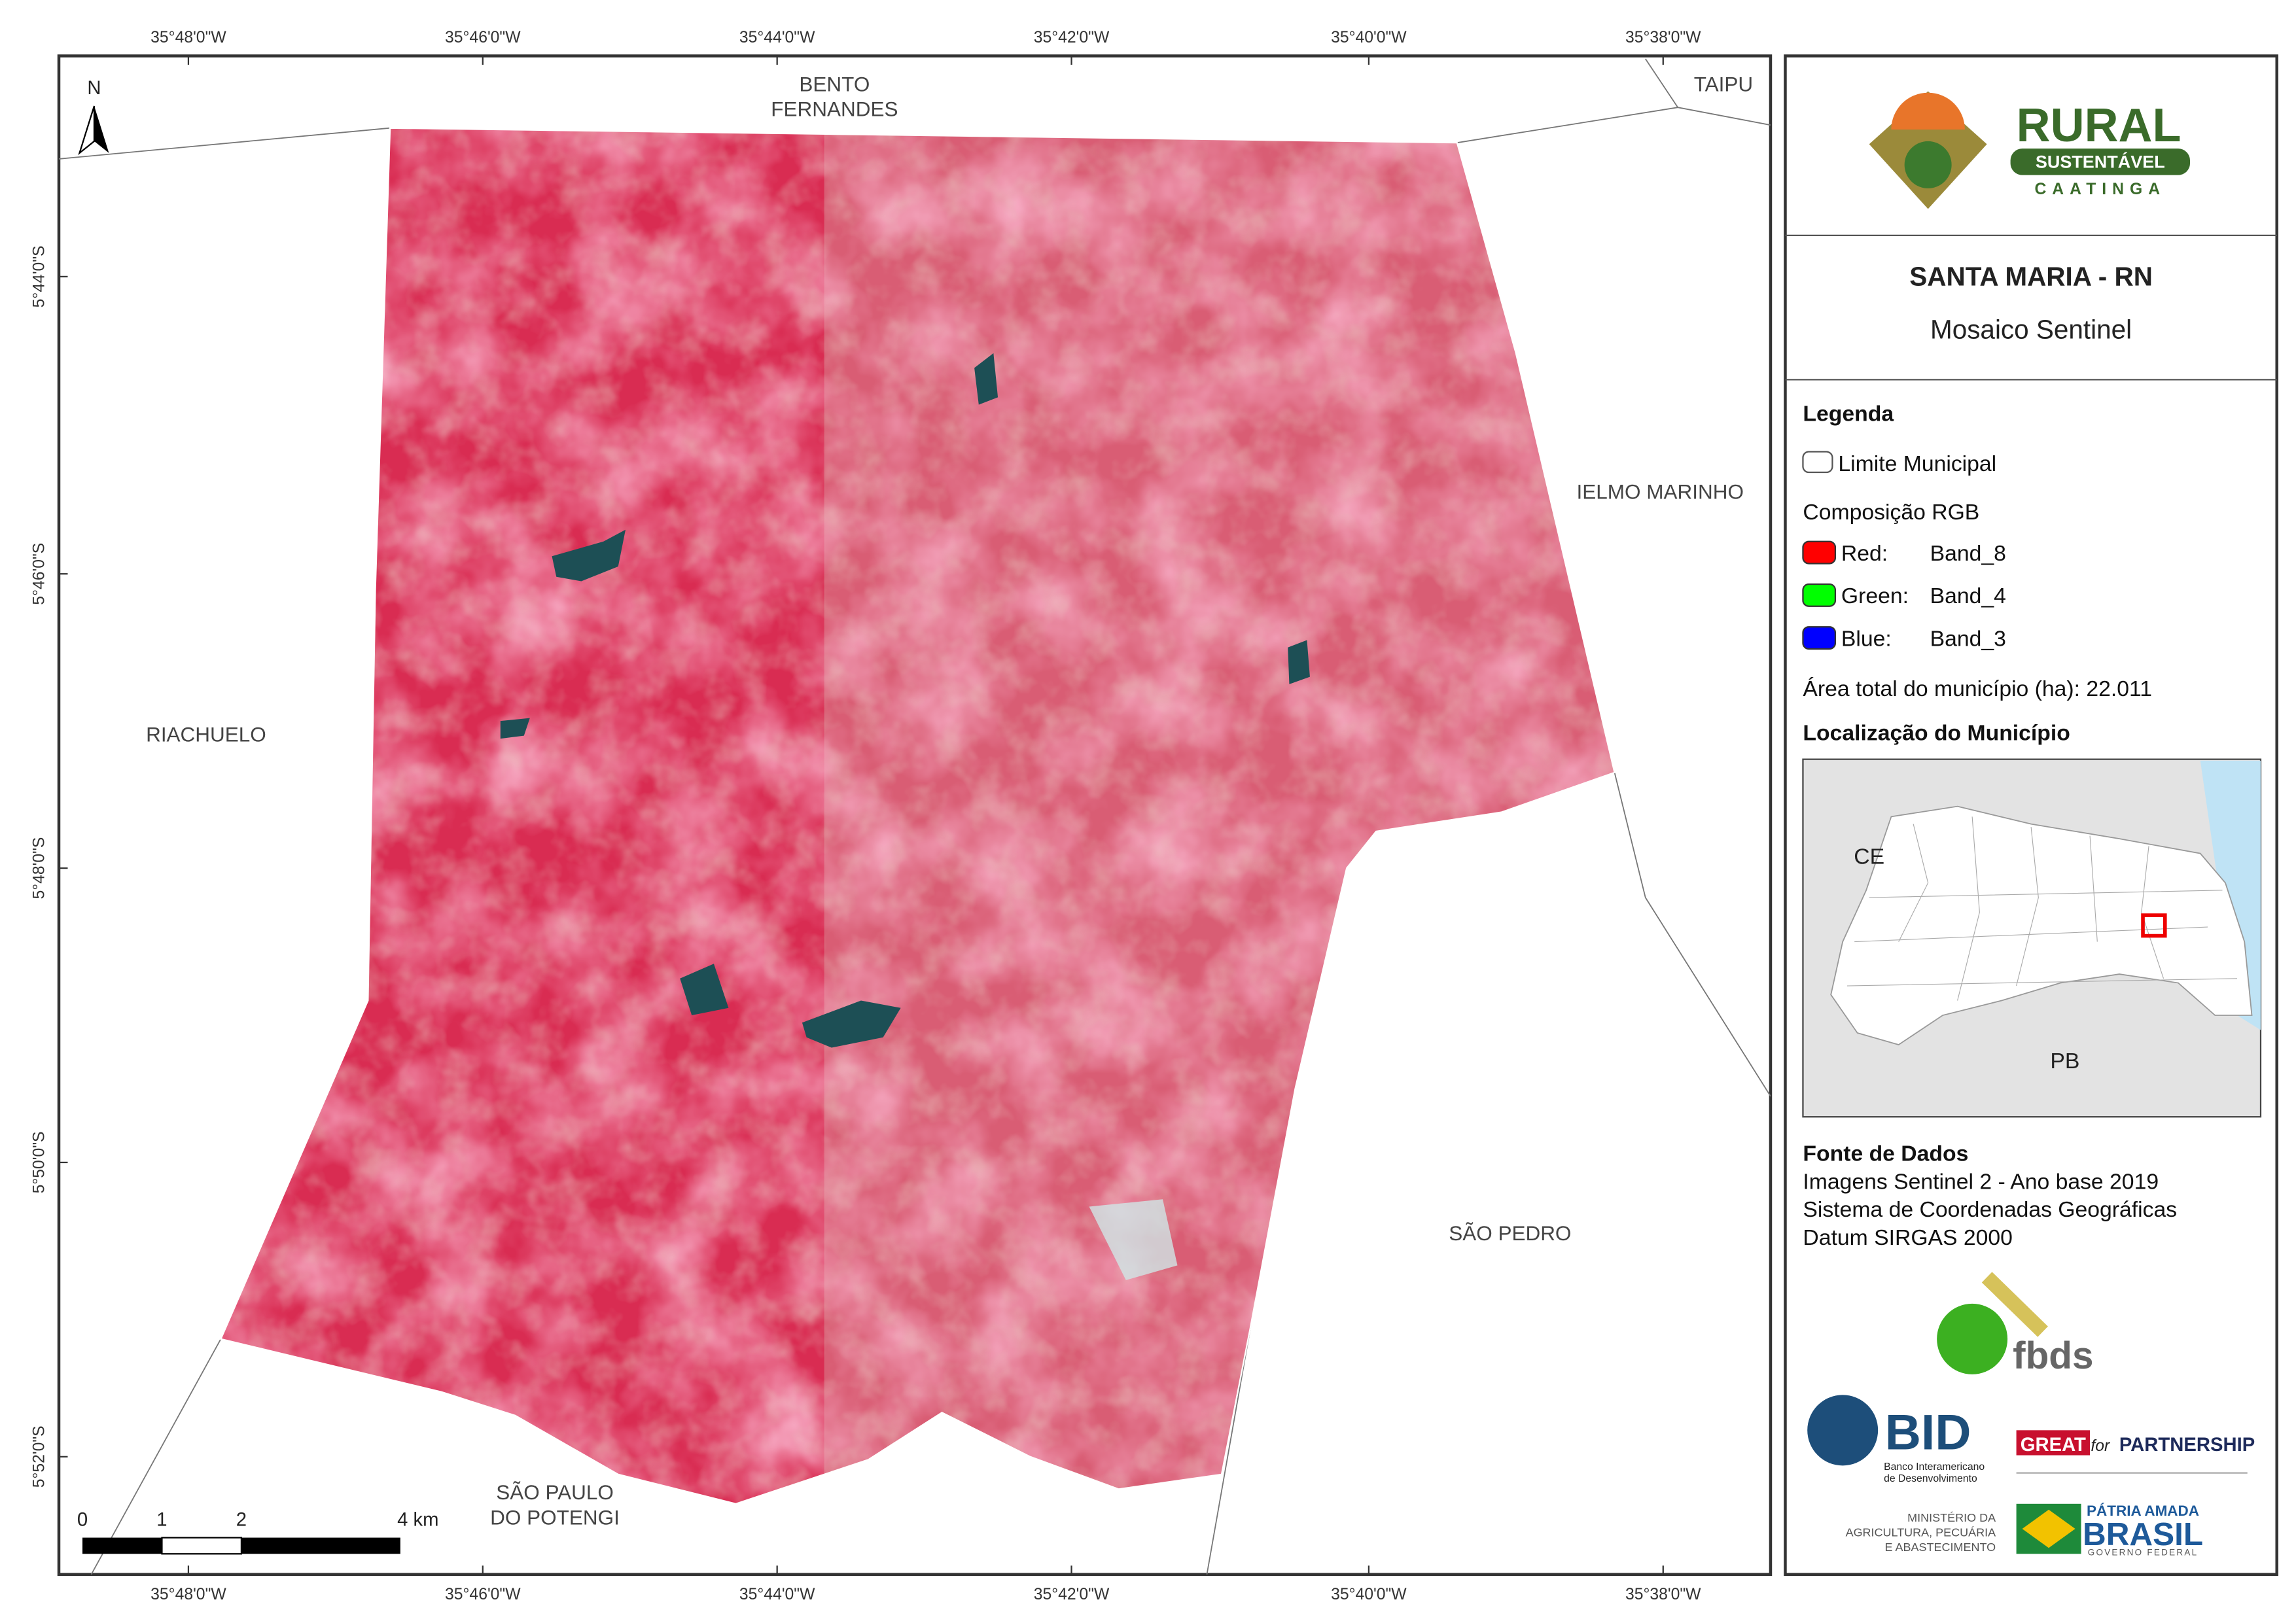 The image size is (2296, 1623). I want to click on arrow-right, so click(101, 129).